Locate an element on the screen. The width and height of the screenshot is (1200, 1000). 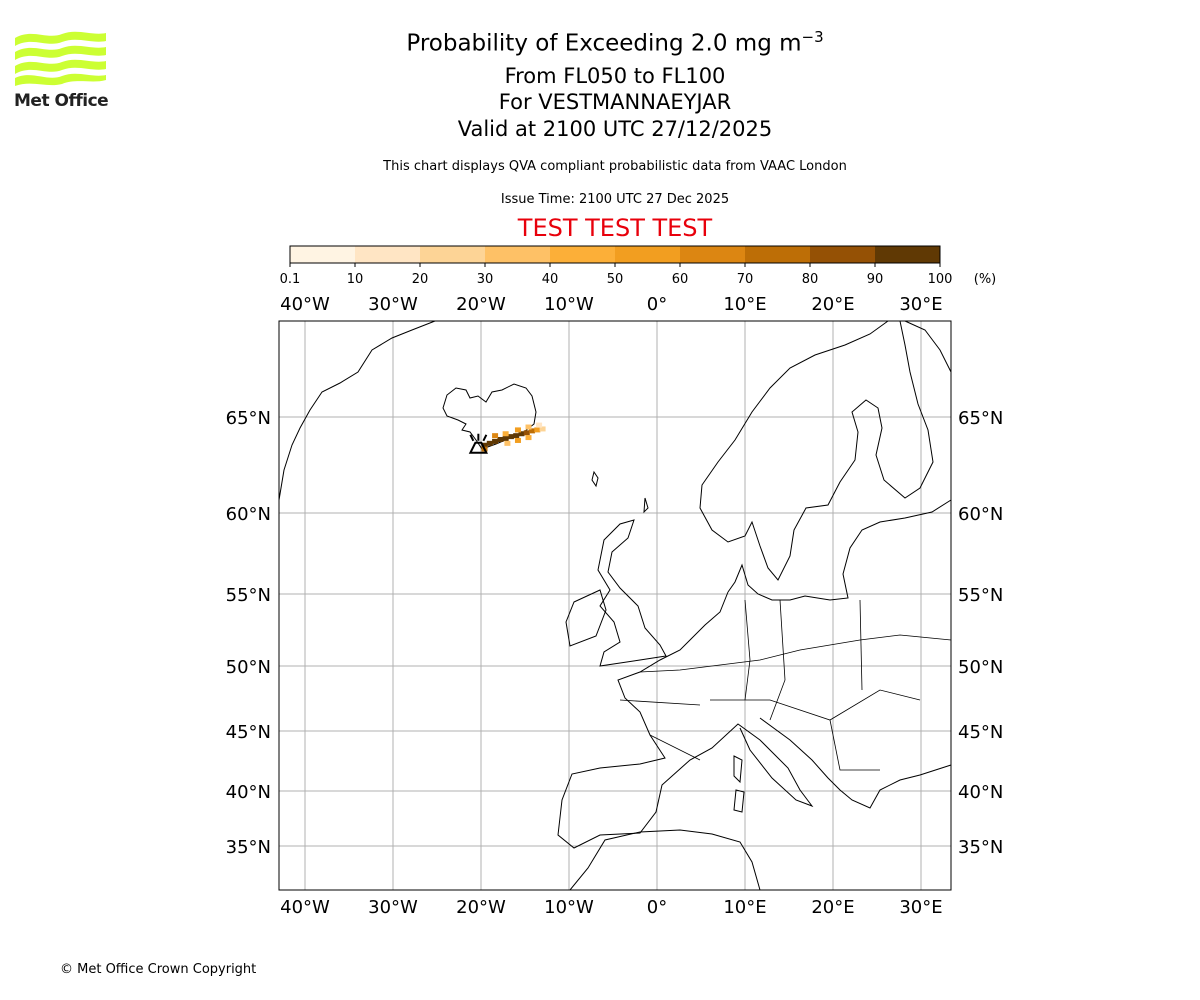
volcano-marker is located at coordinates (478, 443).